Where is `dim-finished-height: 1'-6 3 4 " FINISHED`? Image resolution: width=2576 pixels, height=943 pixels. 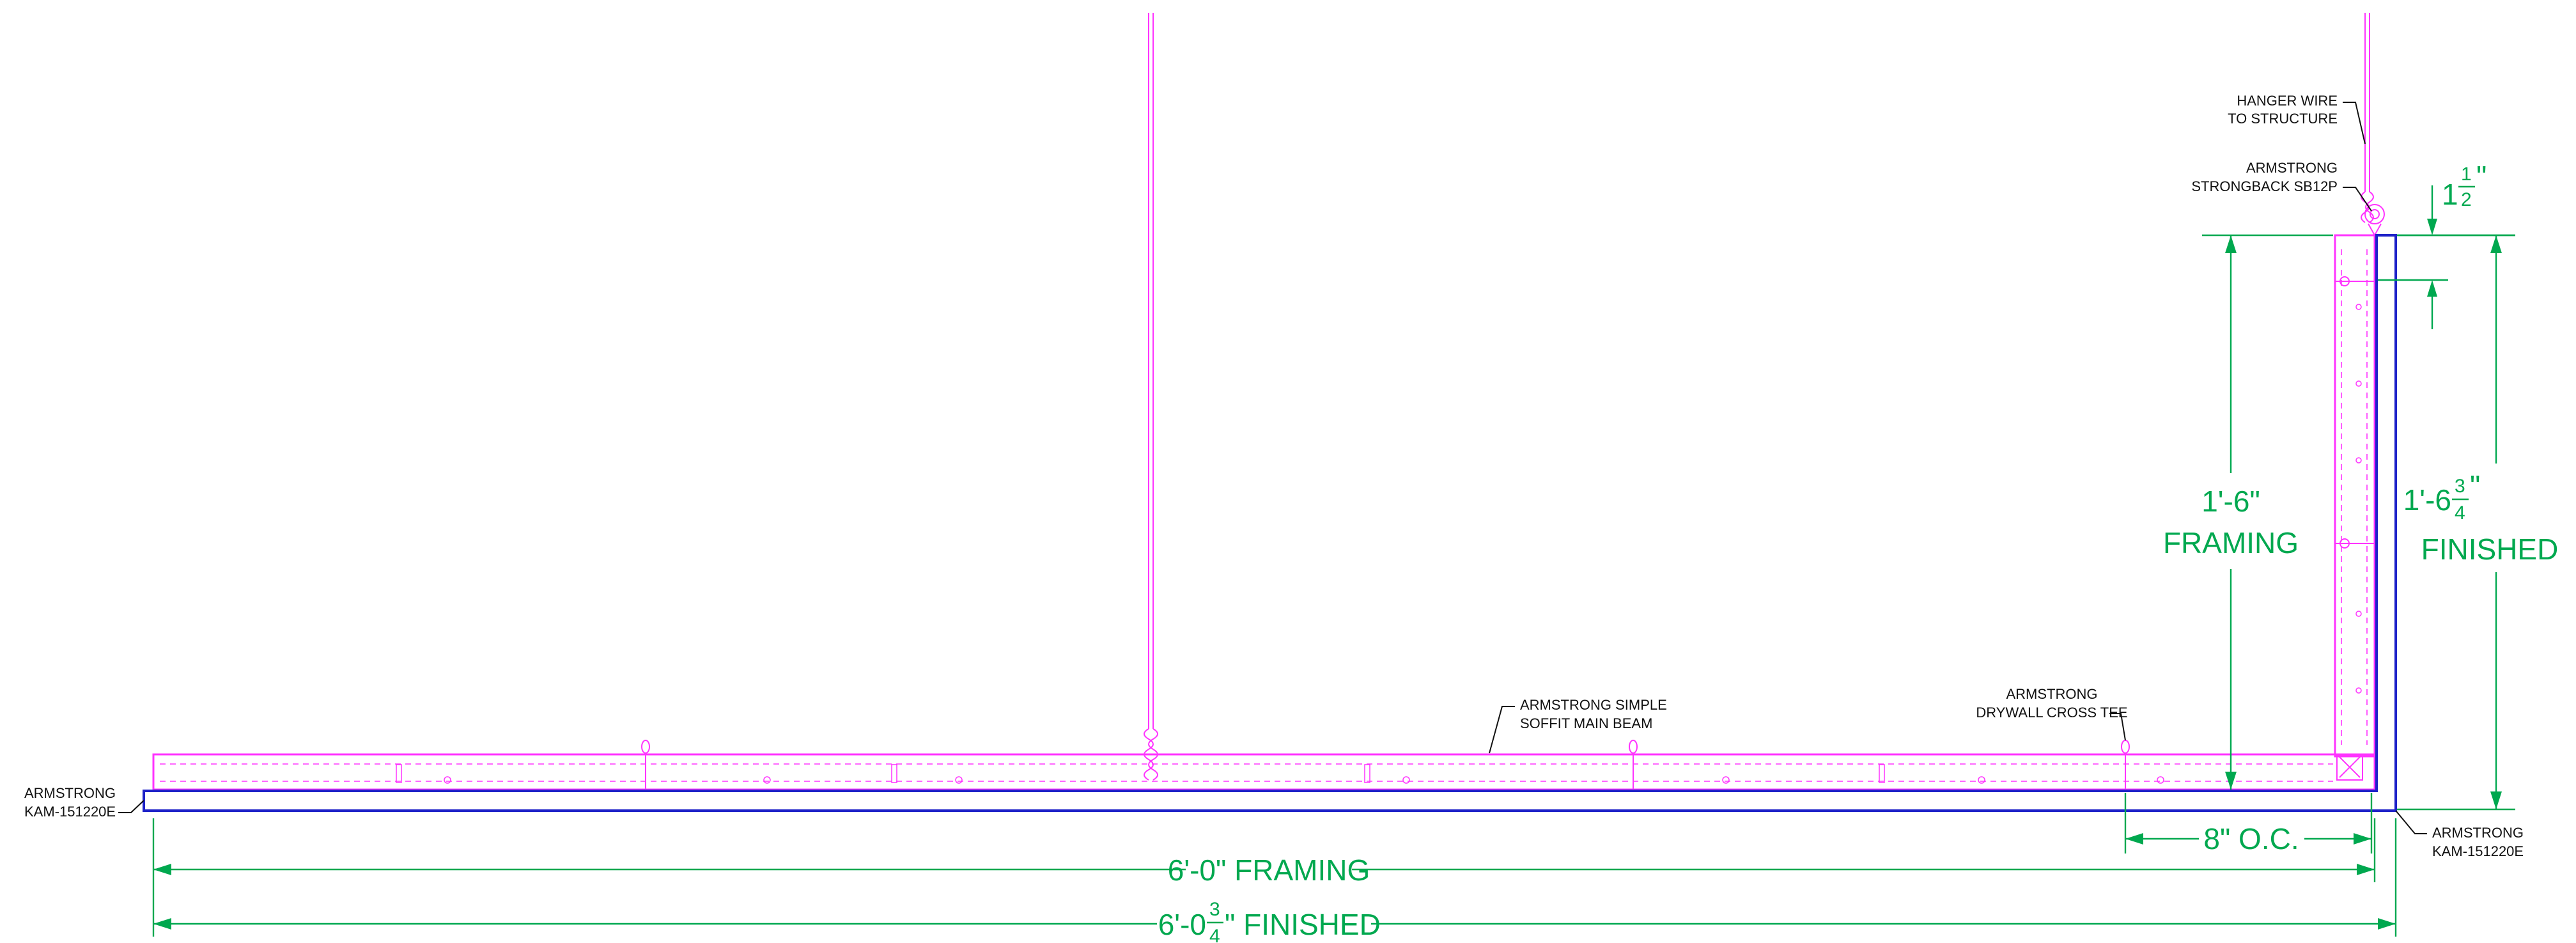 dim-finished-height: 1'-6 3 4 " FINISHED is located at coordinates (2483, 522).